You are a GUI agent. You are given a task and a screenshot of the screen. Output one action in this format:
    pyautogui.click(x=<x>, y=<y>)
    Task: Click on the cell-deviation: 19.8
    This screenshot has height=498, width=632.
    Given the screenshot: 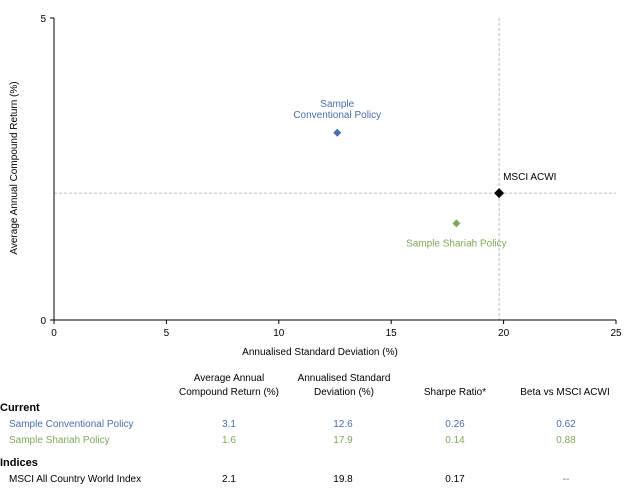 What is the action you would take?
    pyautogui.click(x=343, y=479)
    